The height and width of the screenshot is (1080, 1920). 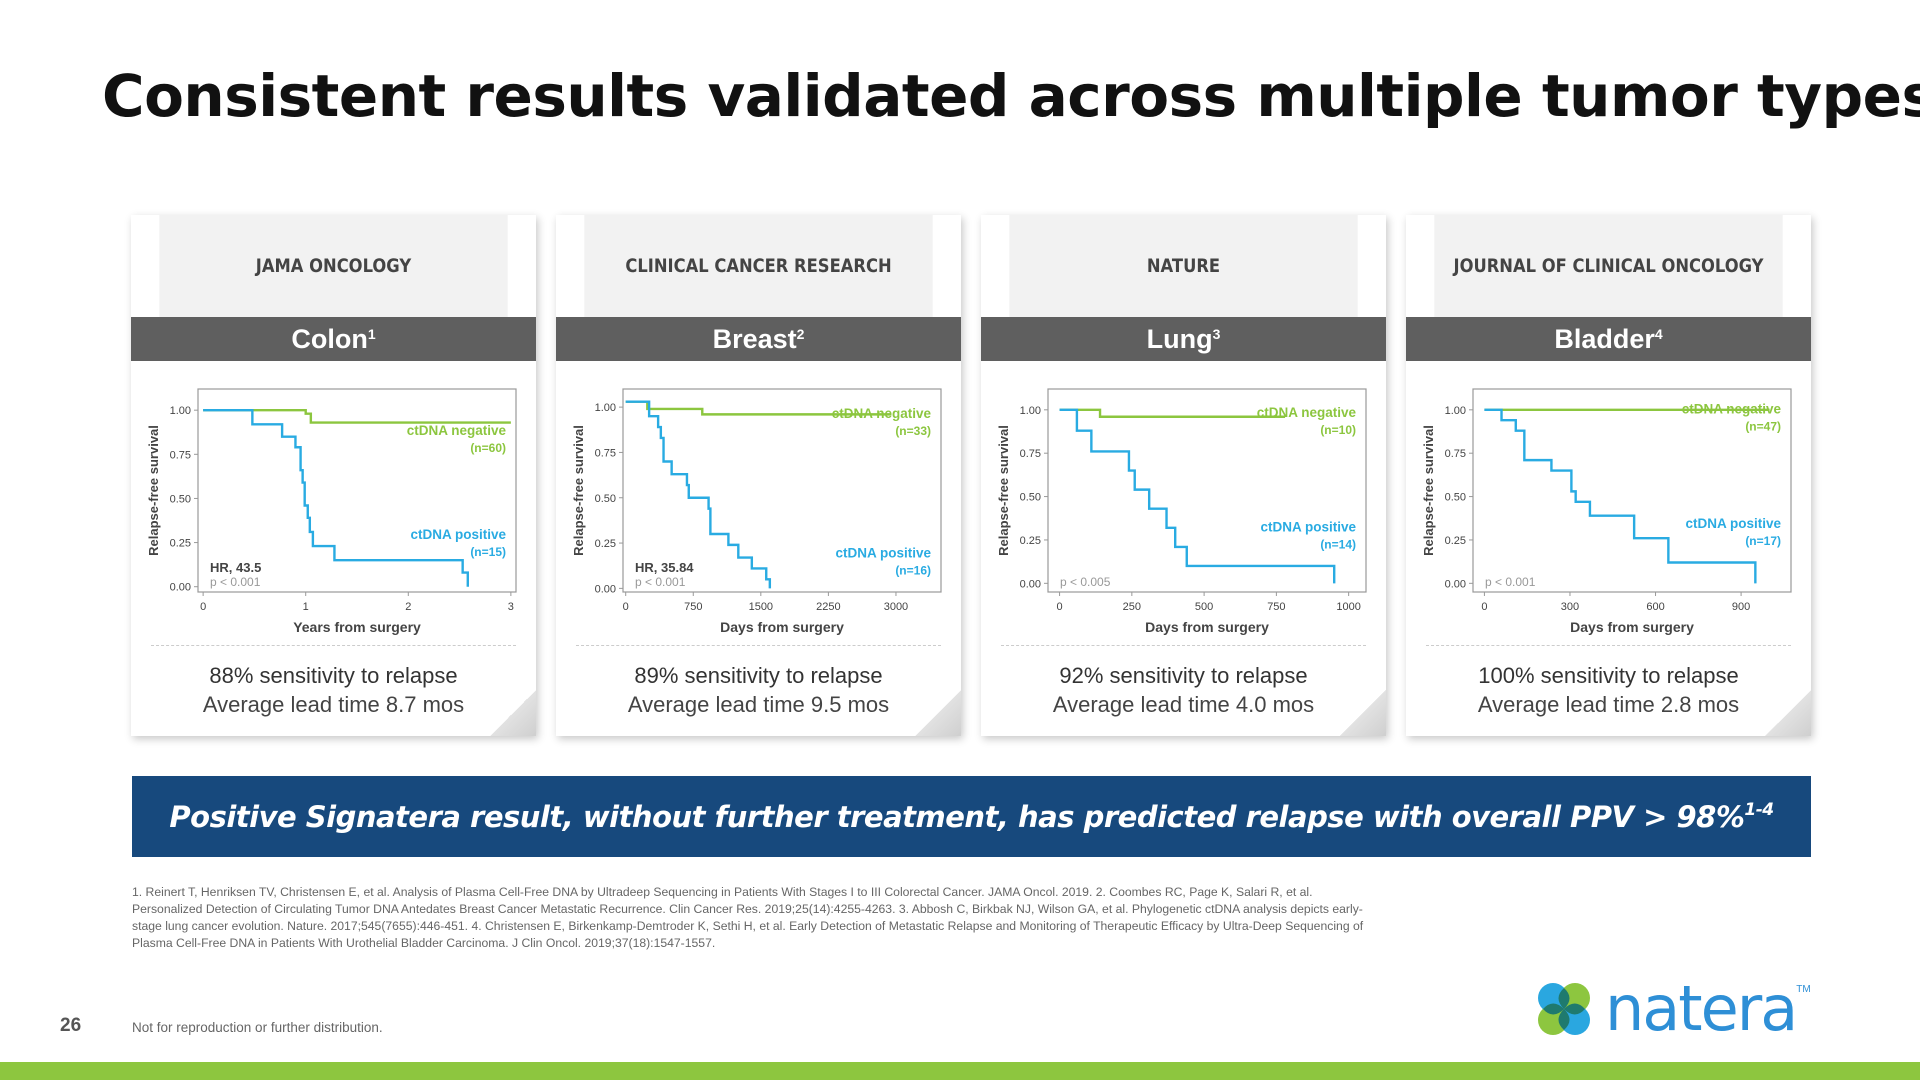 What do you see at coordinates (1701, 1008) in the screenshot?
I see `logo-text: natera` at bounding box center [1701, 1008].